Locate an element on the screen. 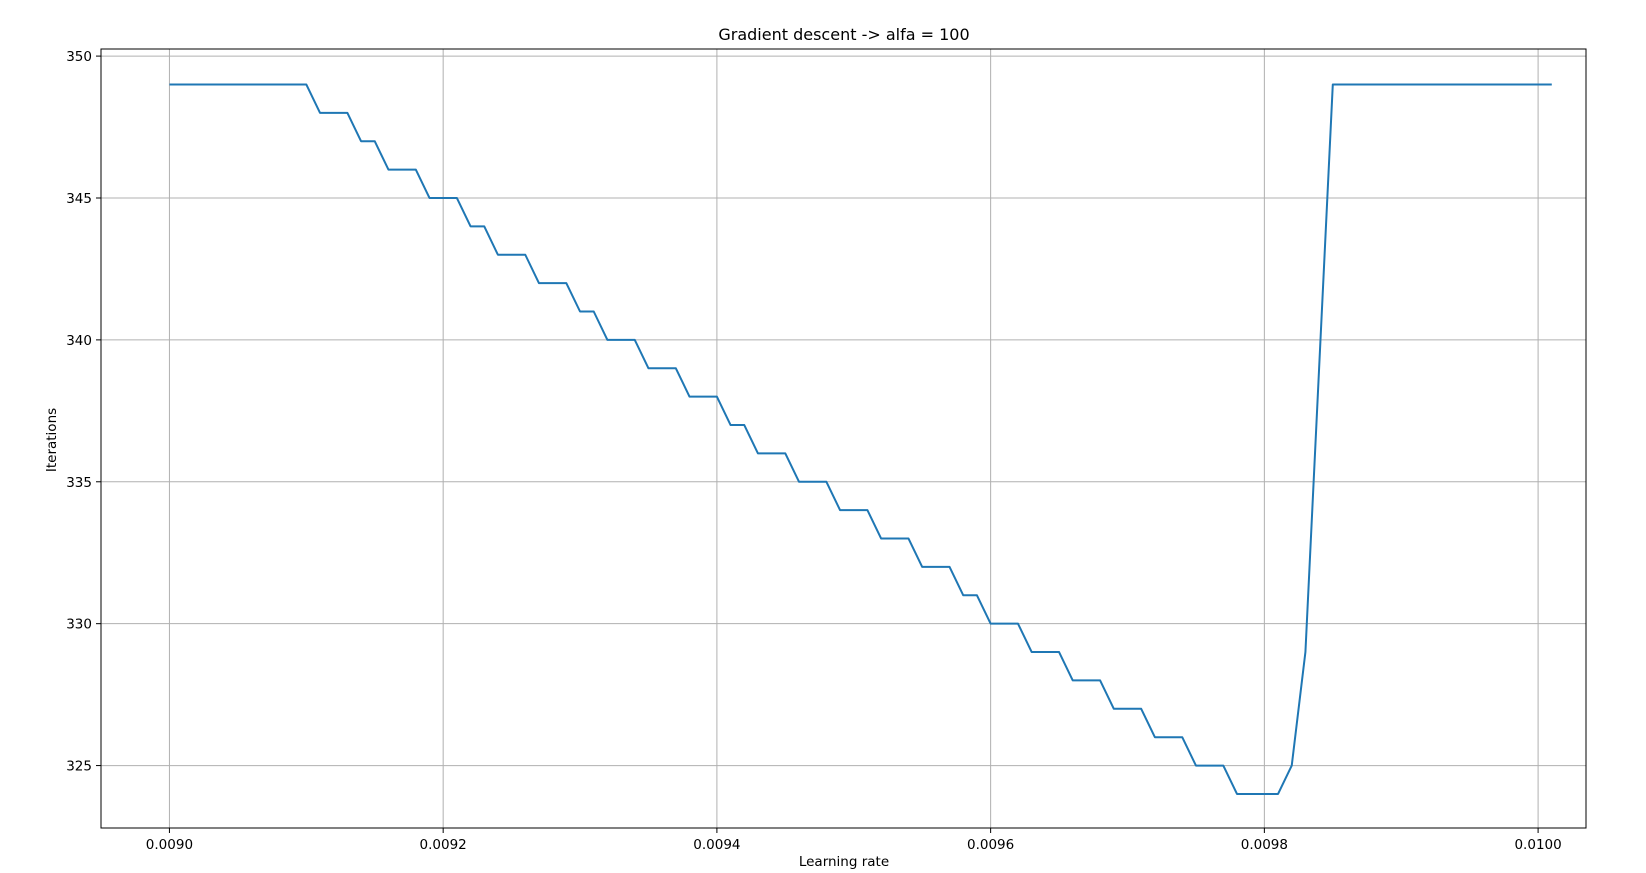 Image resolution: width=1646 pixels, height=873 pixels. y-axis-label: Iterations is located at coordinates (52, 440).